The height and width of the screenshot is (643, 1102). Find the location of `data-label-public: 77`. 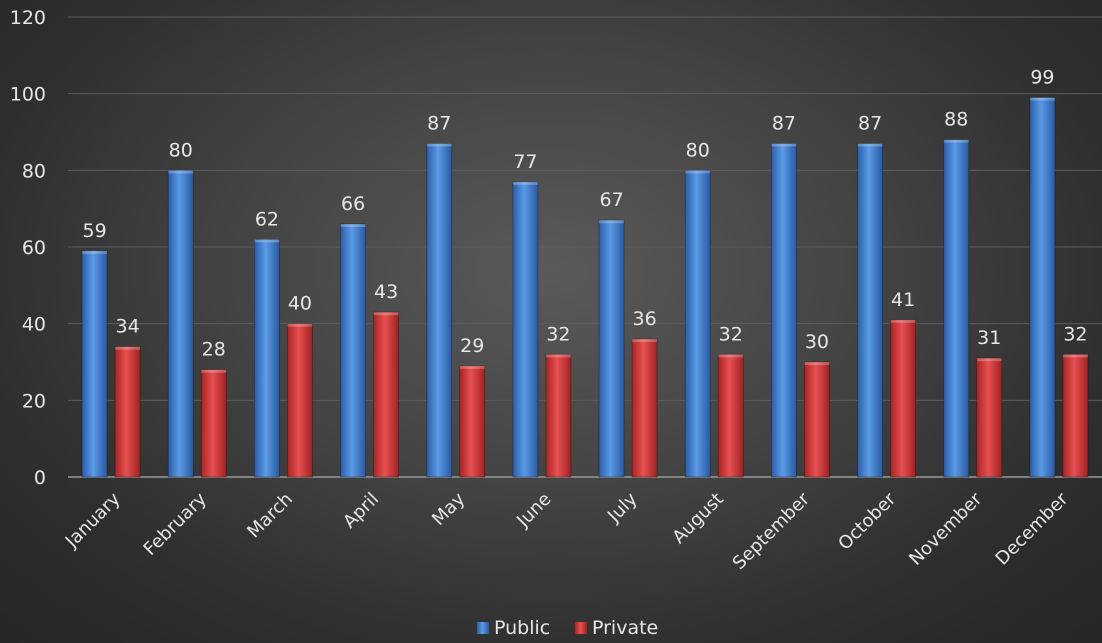

data-label-public: 77 is located at coordinates (525, 162).